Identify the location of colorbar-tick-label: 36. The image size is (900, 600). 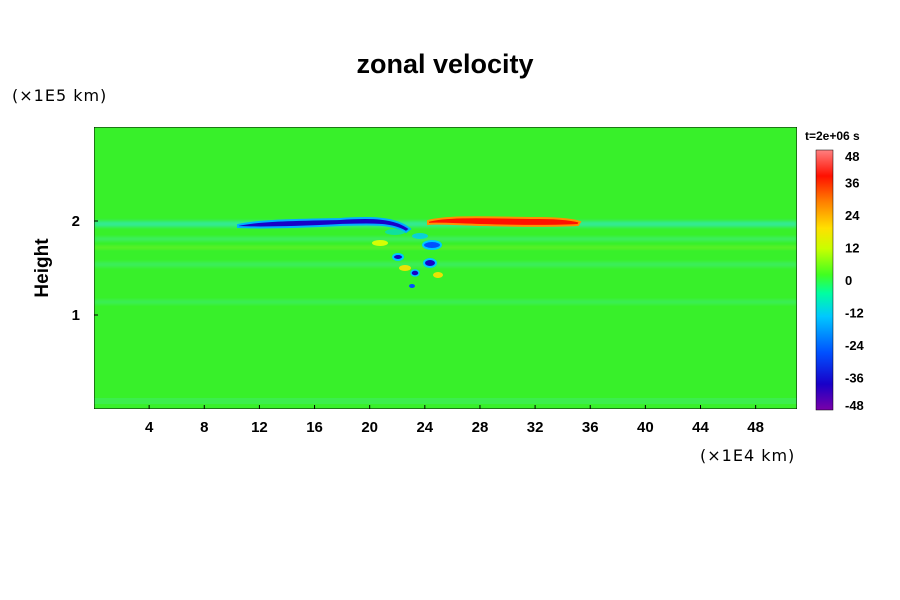
(852, 183).